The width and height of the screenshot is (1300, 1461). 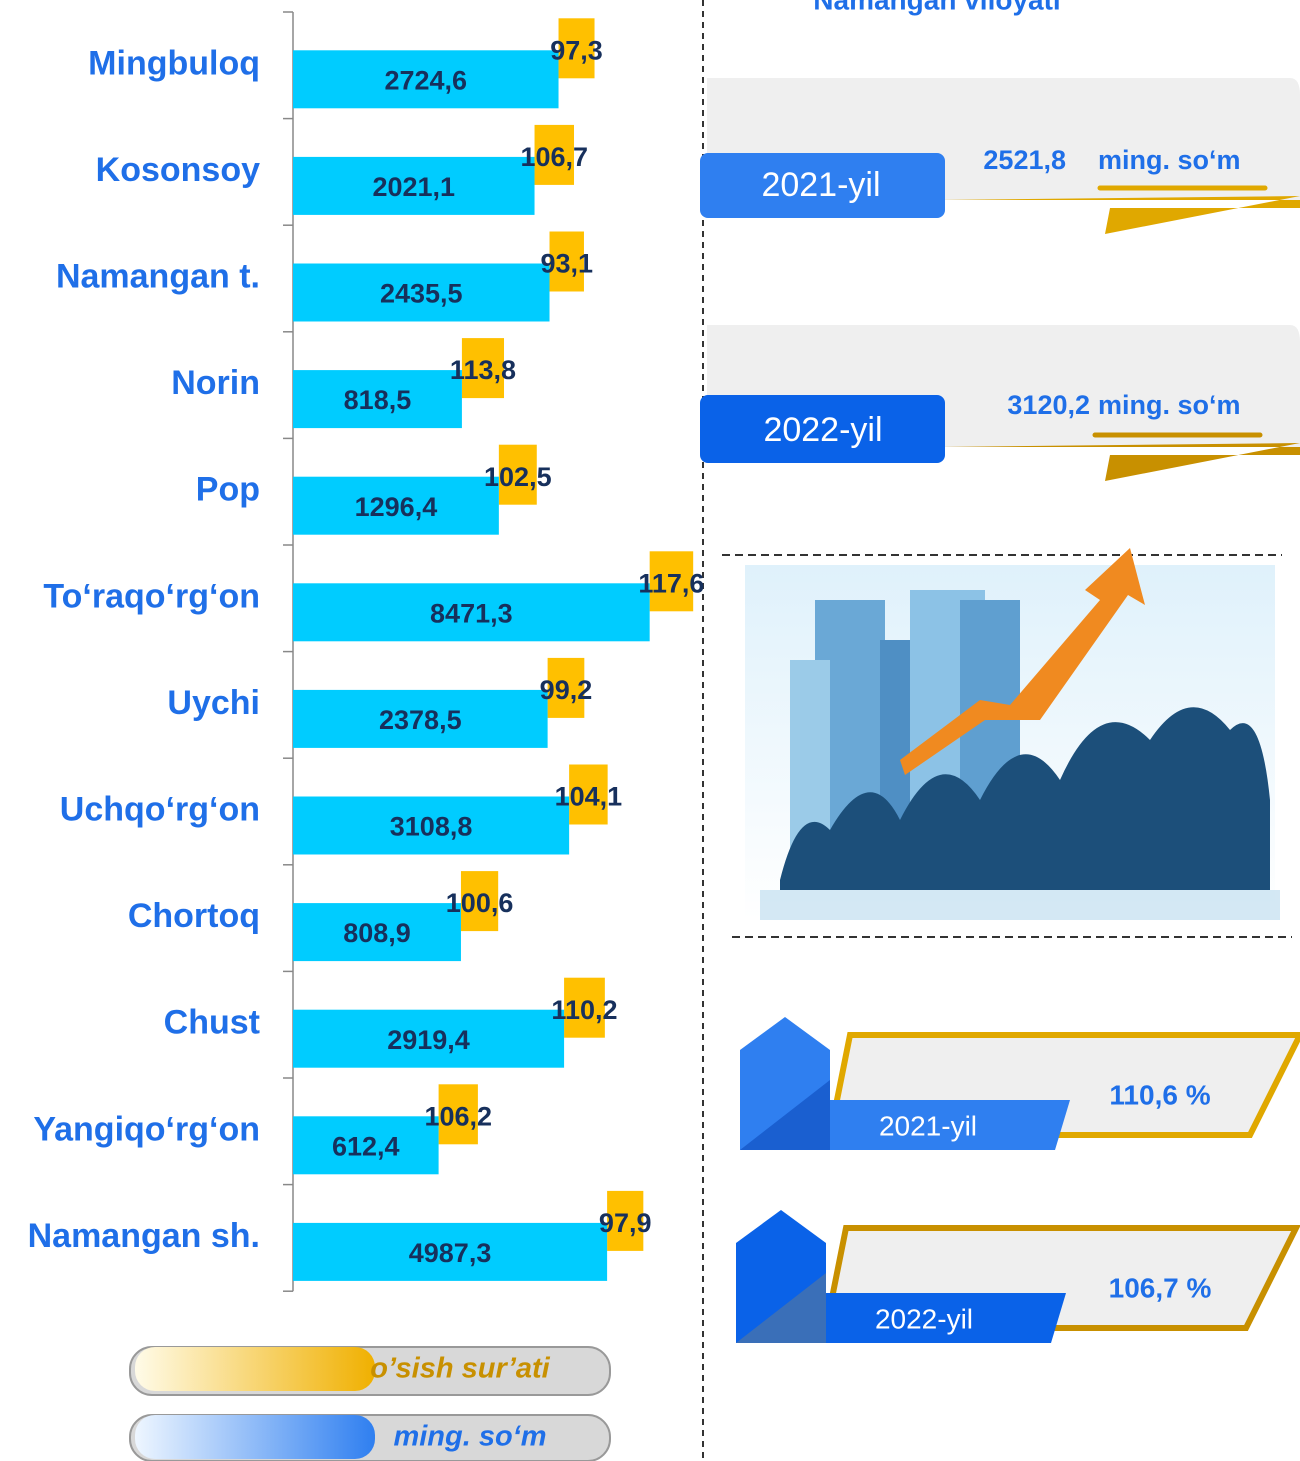 What do you see at coordinates (144, 1236) in the screenshot?
I see `category-label: Namangan sh.` at bounding box center [144, 1236].